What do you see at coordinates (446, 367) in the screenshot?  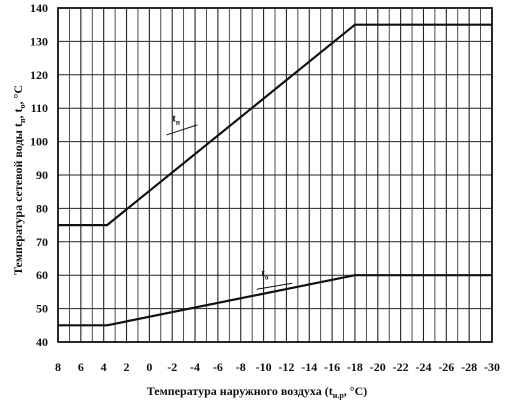 I see `x-tick-label: -26` at bounding box center [446, 367].